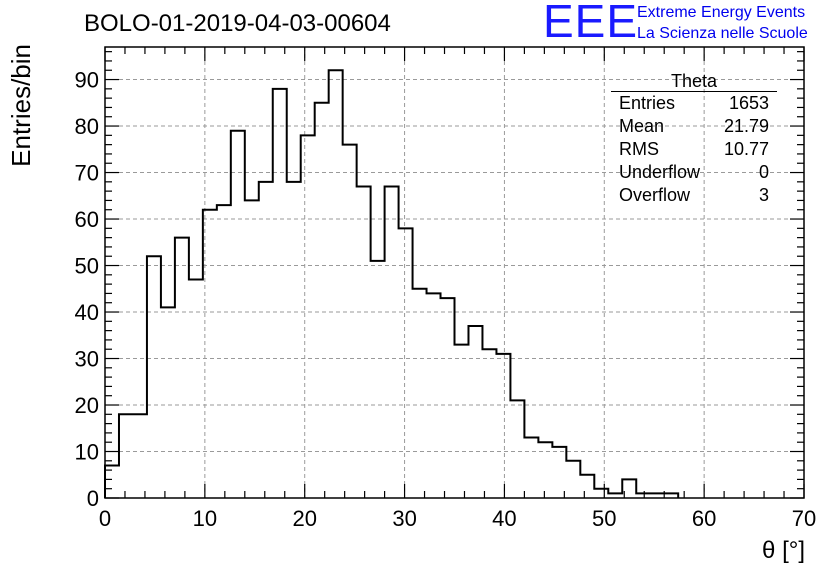 The image size is (836, 572). I want to click on stats-value: 21.79, so click(746, 126).